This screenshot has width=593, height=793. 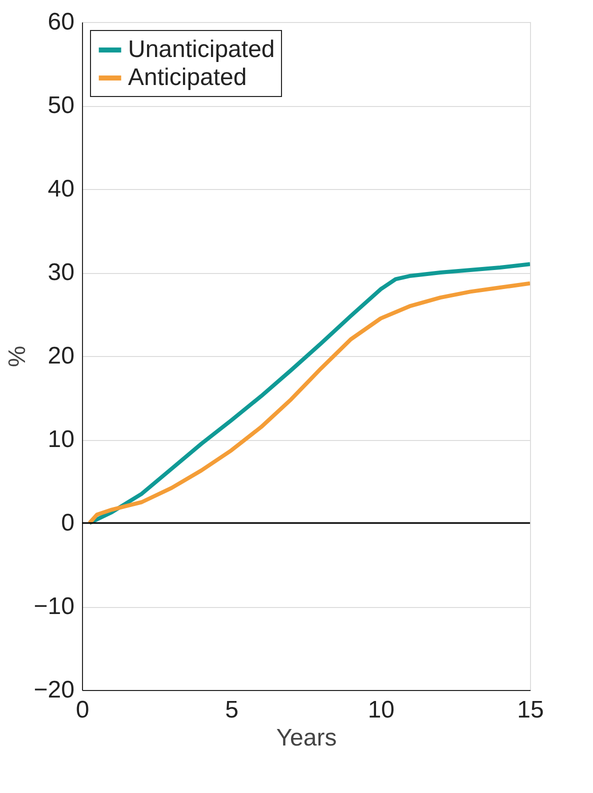 What do you see at coordinates (67, 523) in the screenshot?
I see `y-tick-label: 0` at bounding box center [67, 523].